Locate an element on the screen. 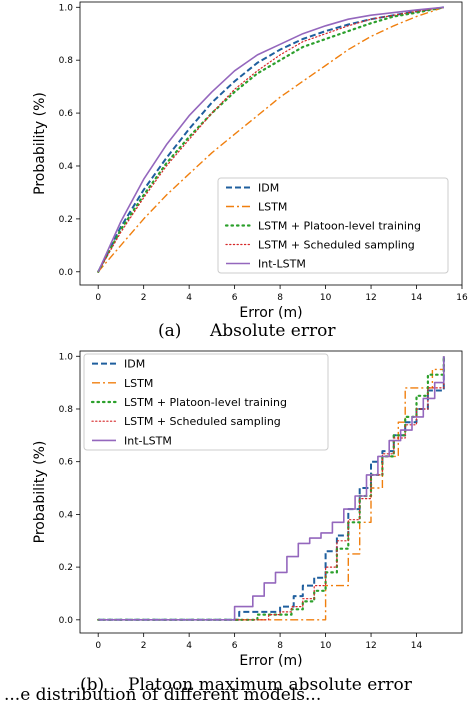 This screenshot has width=468, height=702. subplot-caption-a: Absolute error is located at coordinates (272, 331).